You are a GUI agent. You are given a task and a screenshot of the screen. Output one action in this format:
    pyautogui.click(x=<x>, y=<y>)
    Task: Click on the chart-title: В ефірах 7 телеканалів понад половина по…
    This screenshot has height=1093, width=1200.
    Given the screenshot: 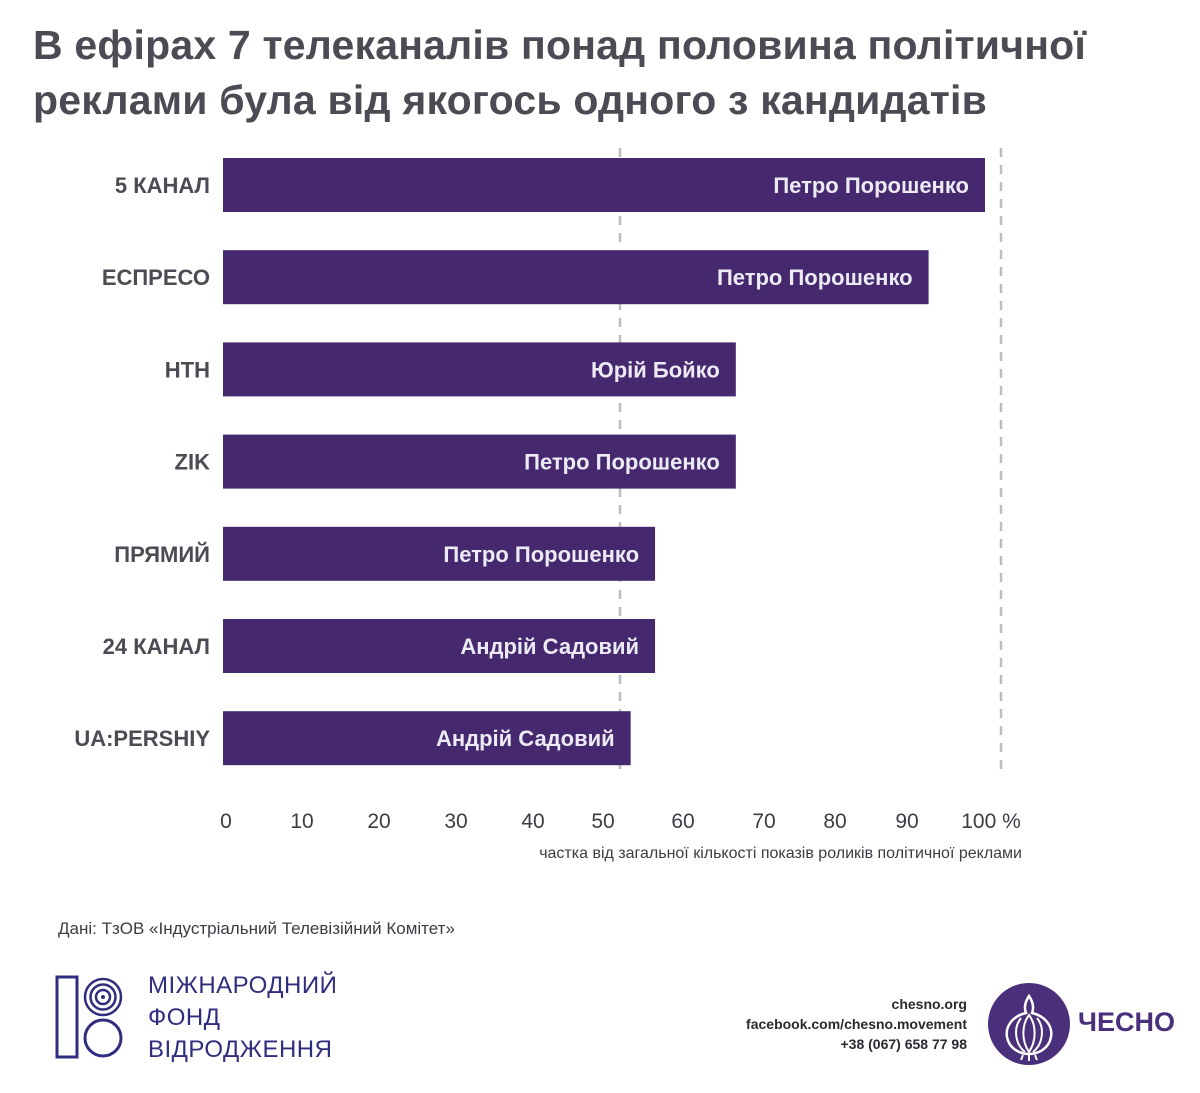 What is the action you would take?
    pyautogui.click(x=613, y=73)
    